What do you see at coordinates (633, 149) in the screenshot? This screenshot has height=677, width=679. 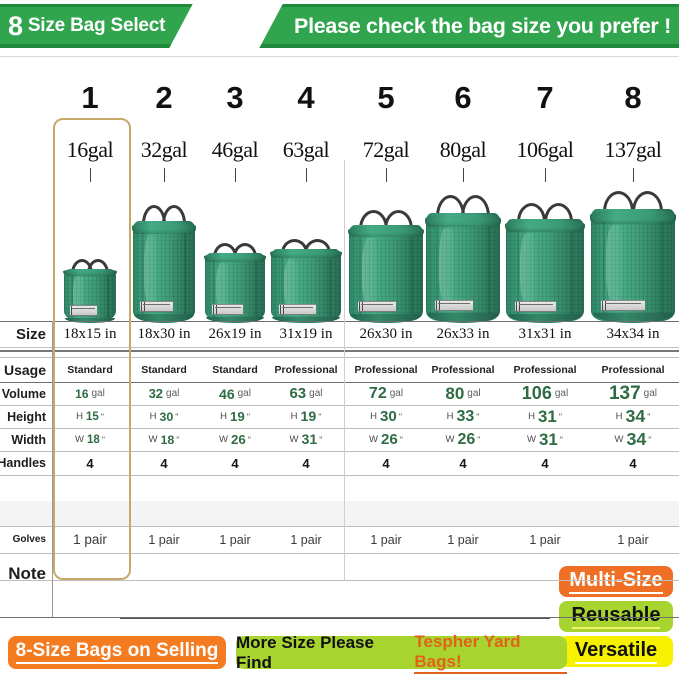 I see `column-gallons-8: 137gal` at bounding box center [633, 149].